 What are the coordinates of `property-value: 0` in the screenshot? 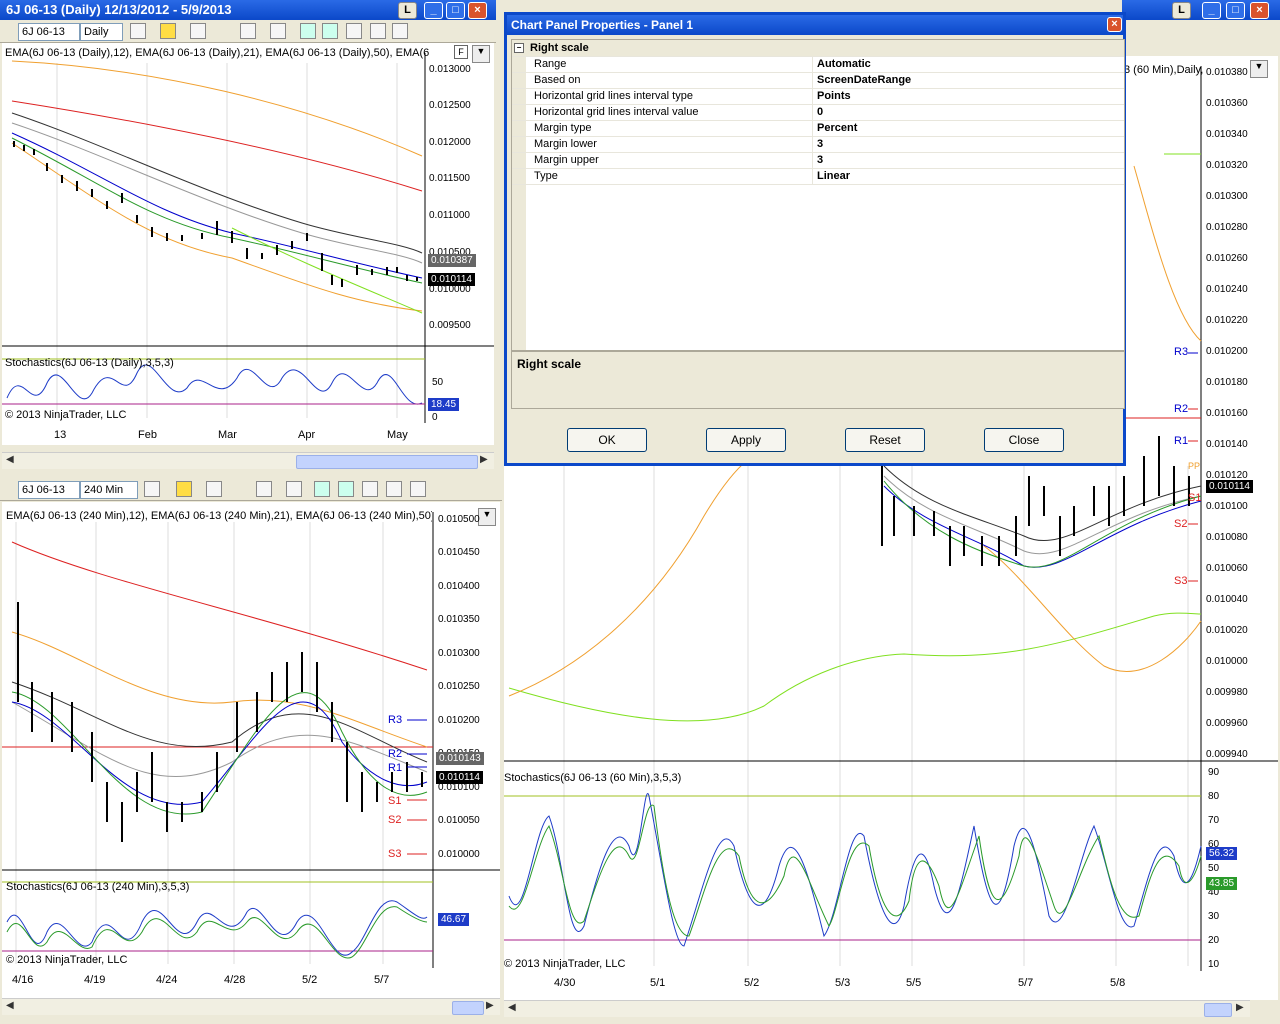 It's located at (817, 112).